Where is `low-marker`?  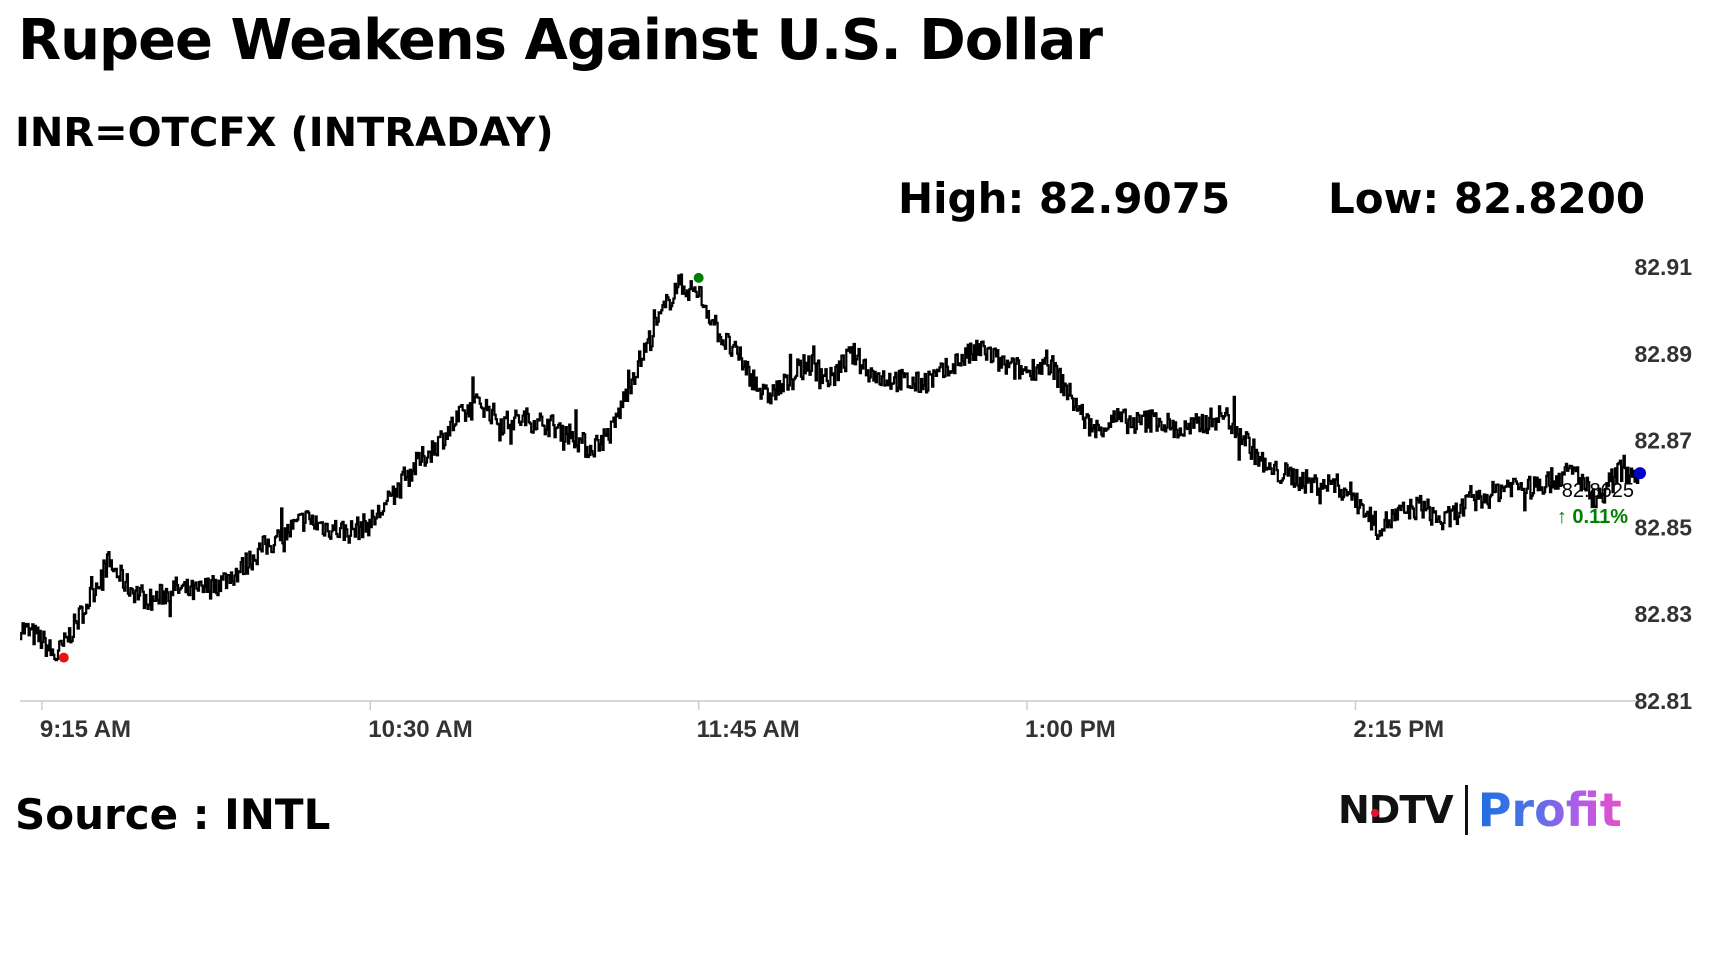 low-marker is located at coordinates (63, 657).